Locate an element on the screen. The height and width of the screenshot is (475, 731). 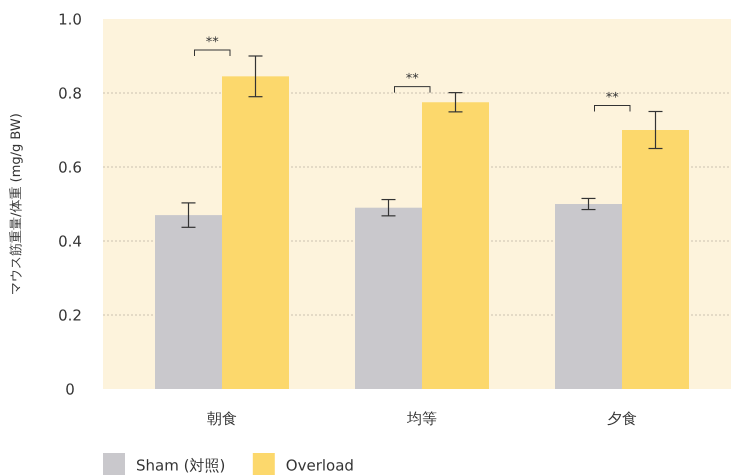
legend-label: Overload is located at coordinates (320, 465).